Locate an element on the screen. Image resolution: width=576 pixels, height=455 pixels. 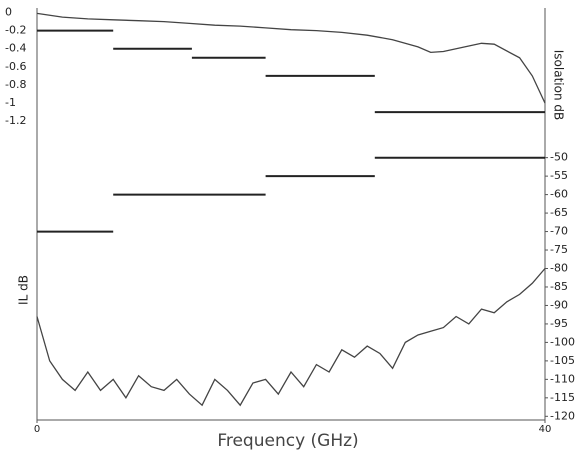
y2-tick-label: -110 is located at coordinates (562, 378).